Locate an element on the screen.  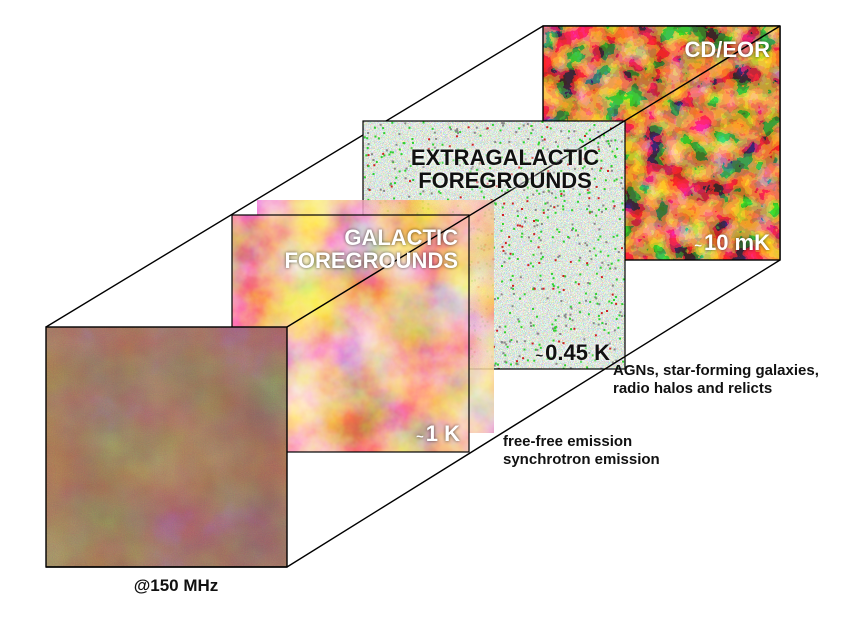
cd-eor-title: CD/EOR is located at coordinates (727, 49).